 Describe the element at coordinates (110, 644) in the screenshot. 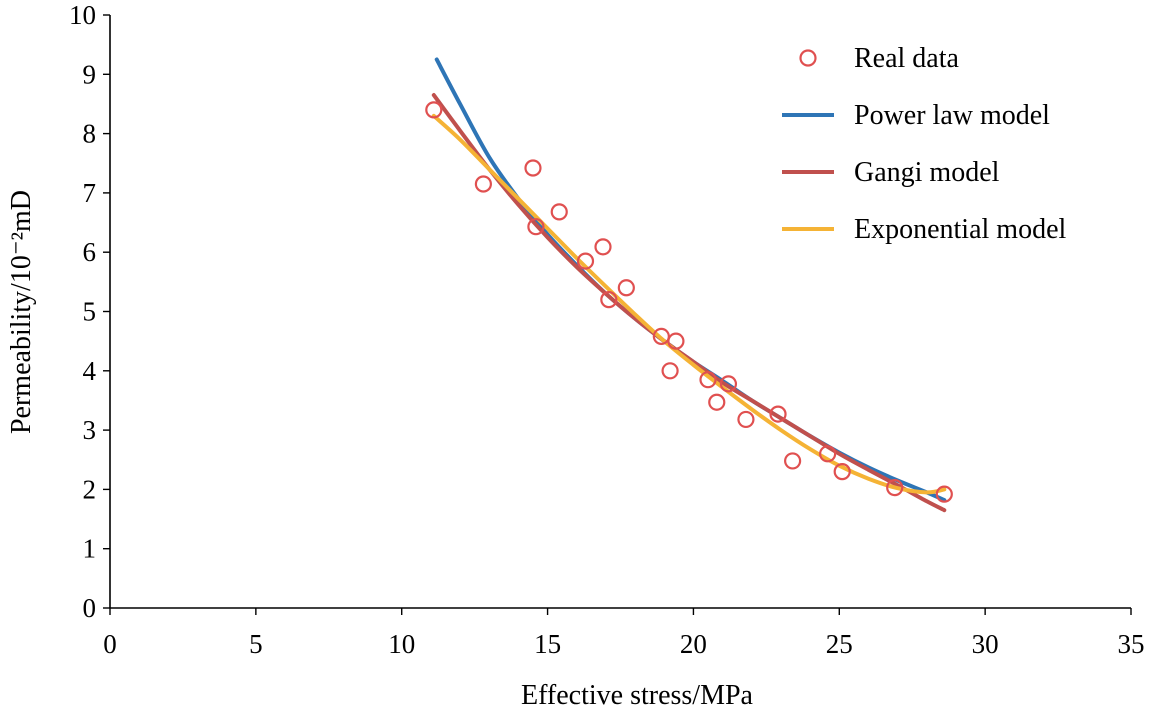

I see `x-tick-label: 0` at that location.